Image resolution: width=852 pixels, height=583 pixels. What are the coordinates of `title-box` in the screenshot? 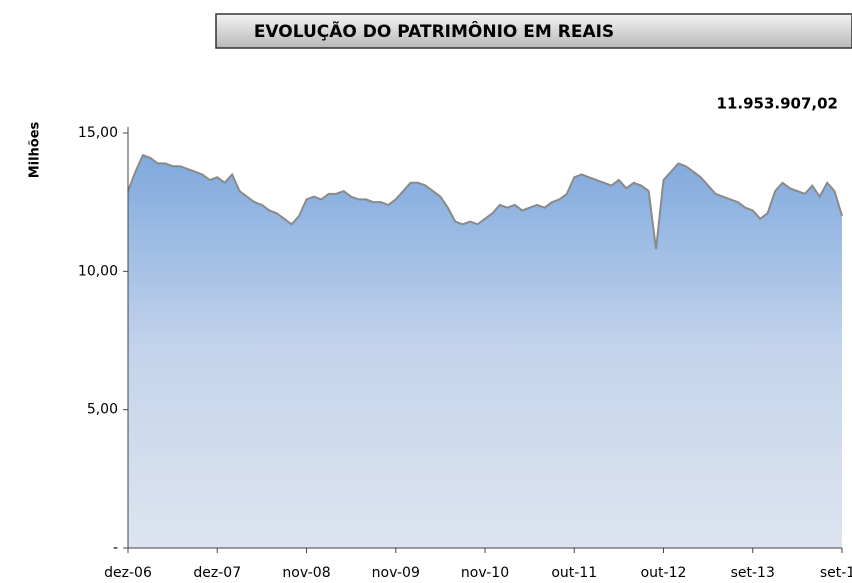 It's located at (533, 31).